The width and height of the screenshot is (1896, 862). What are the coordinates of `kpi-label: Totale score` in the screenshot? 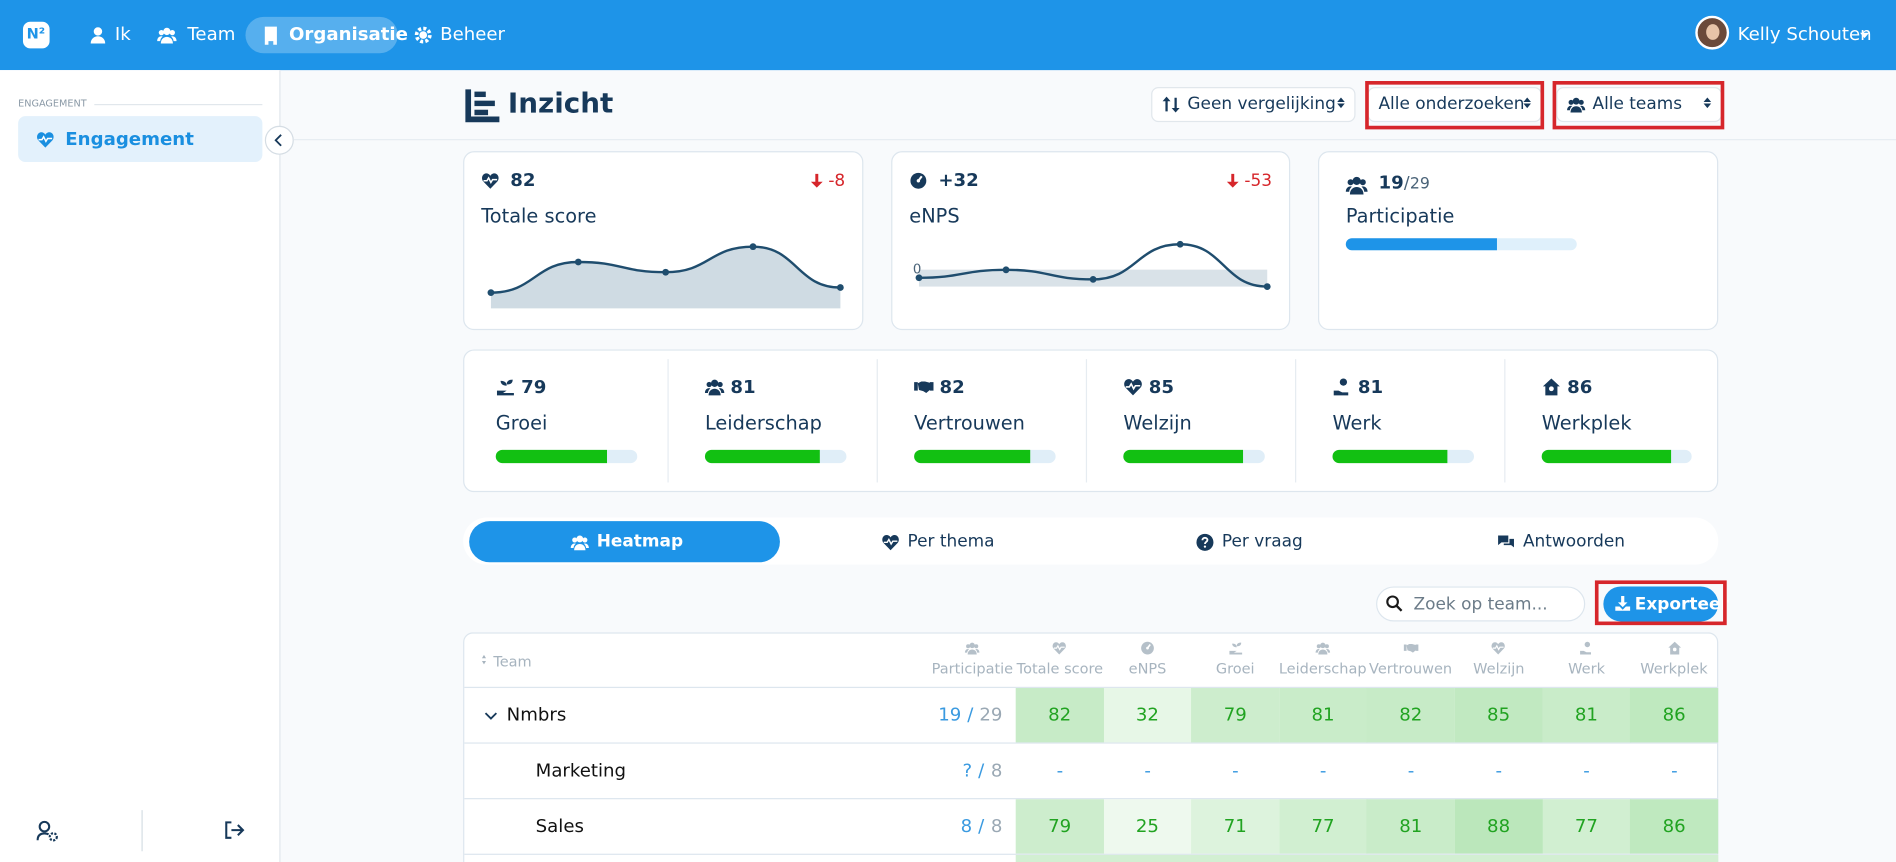 It's located at (539, 216).